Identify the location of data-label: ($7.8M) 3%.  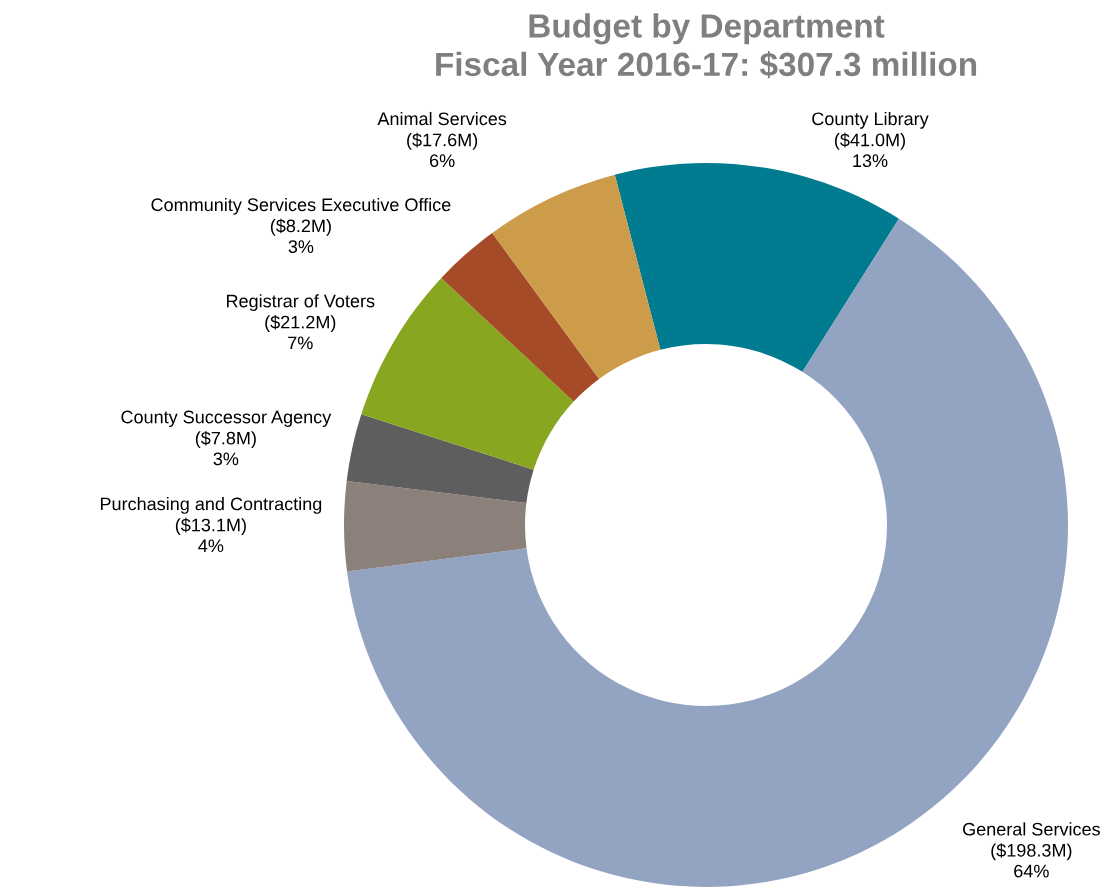
(225, 448).